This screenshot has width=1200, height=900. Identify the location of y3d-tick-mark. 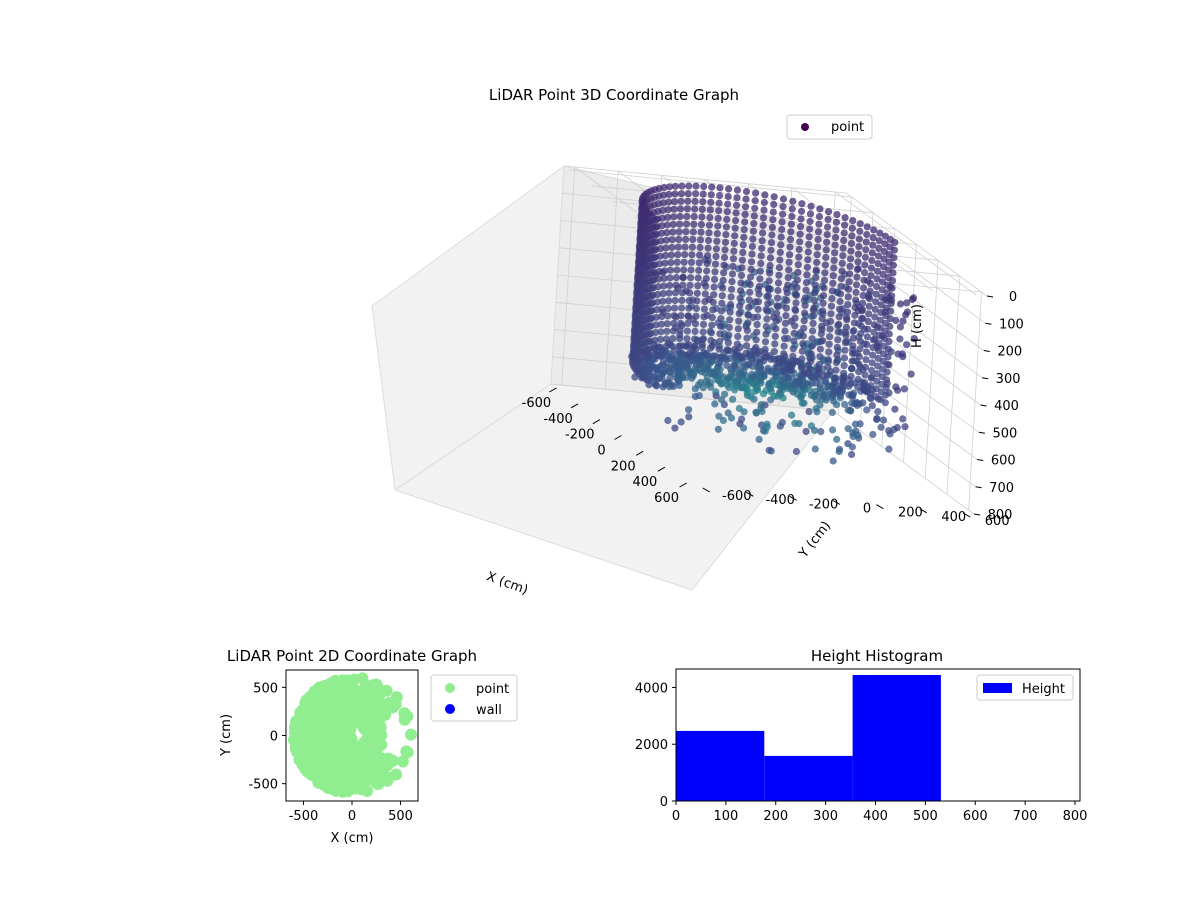
(923, 511).